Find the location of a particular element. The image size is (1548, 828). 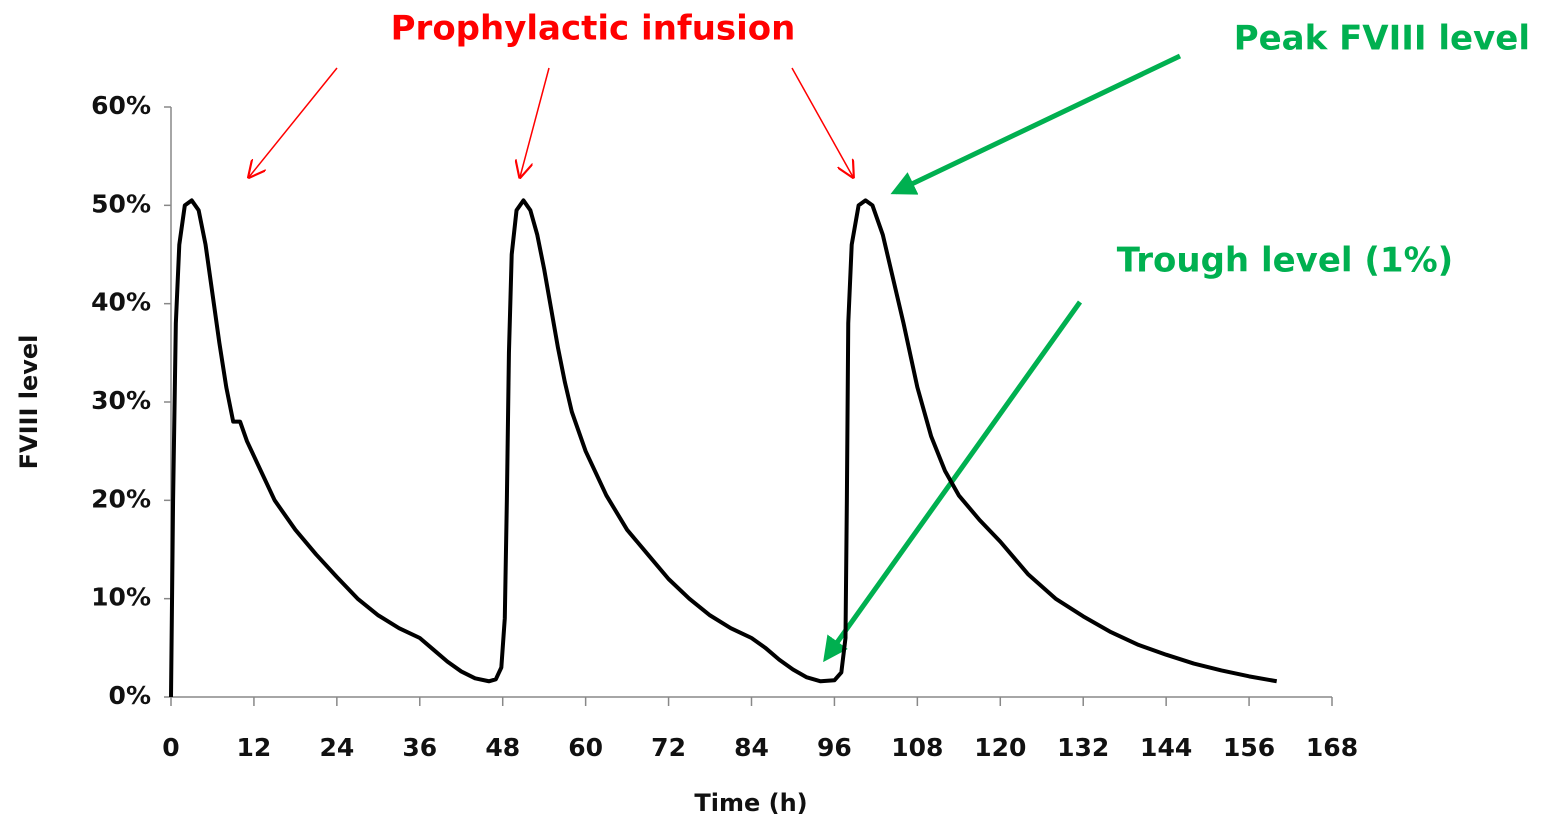

x-tick-label: 36 is located at coordinates (419, 747).